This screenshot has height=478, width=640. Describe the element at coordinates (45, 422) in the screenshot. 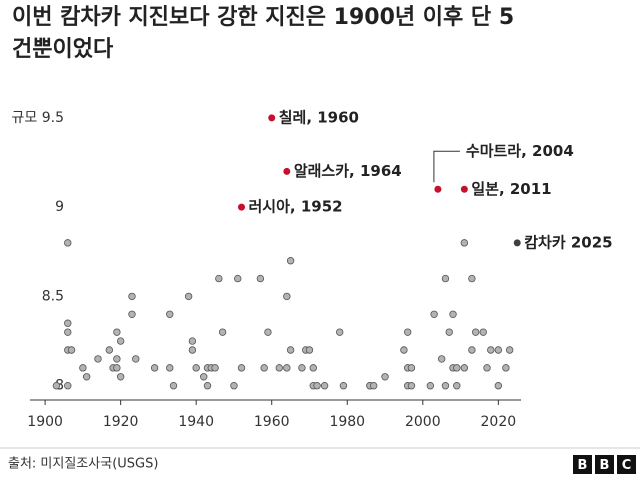

I see `x-tick-label: 1900` at that location.